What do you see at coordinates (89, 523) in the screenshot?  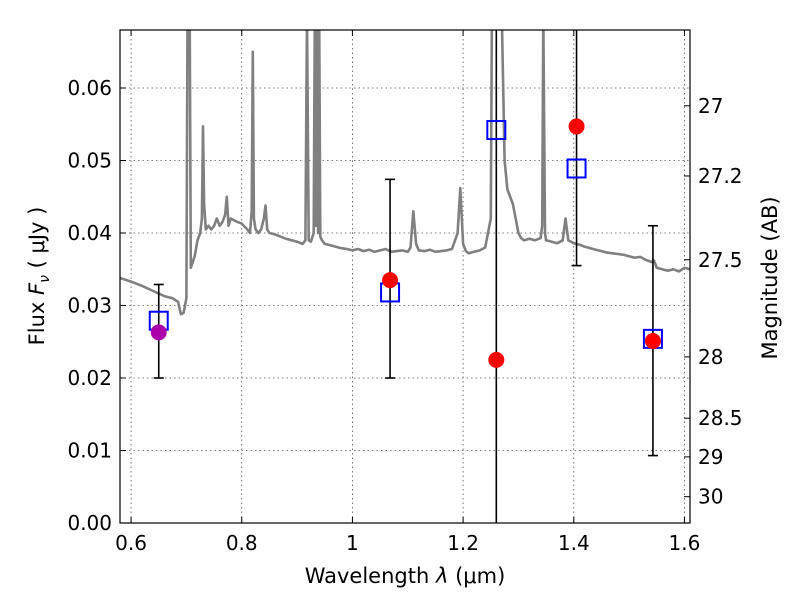 I see `y-tick-label: 0.00` at bounding box center [89, 523].